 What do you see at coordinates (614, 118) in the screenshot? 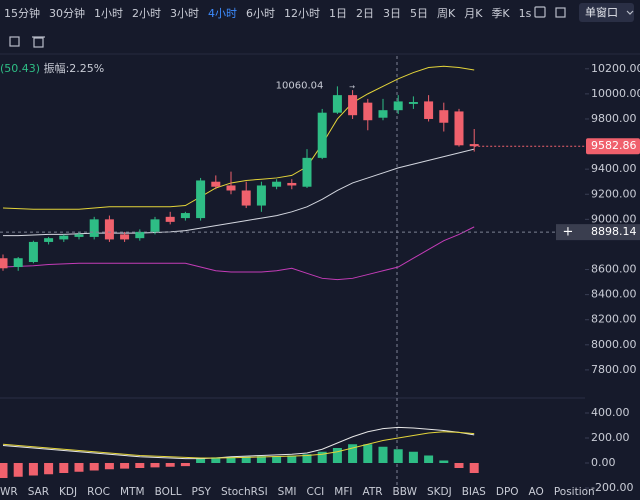
I see `y-tick-label: 9800.00` at bounding box center [614, 118].